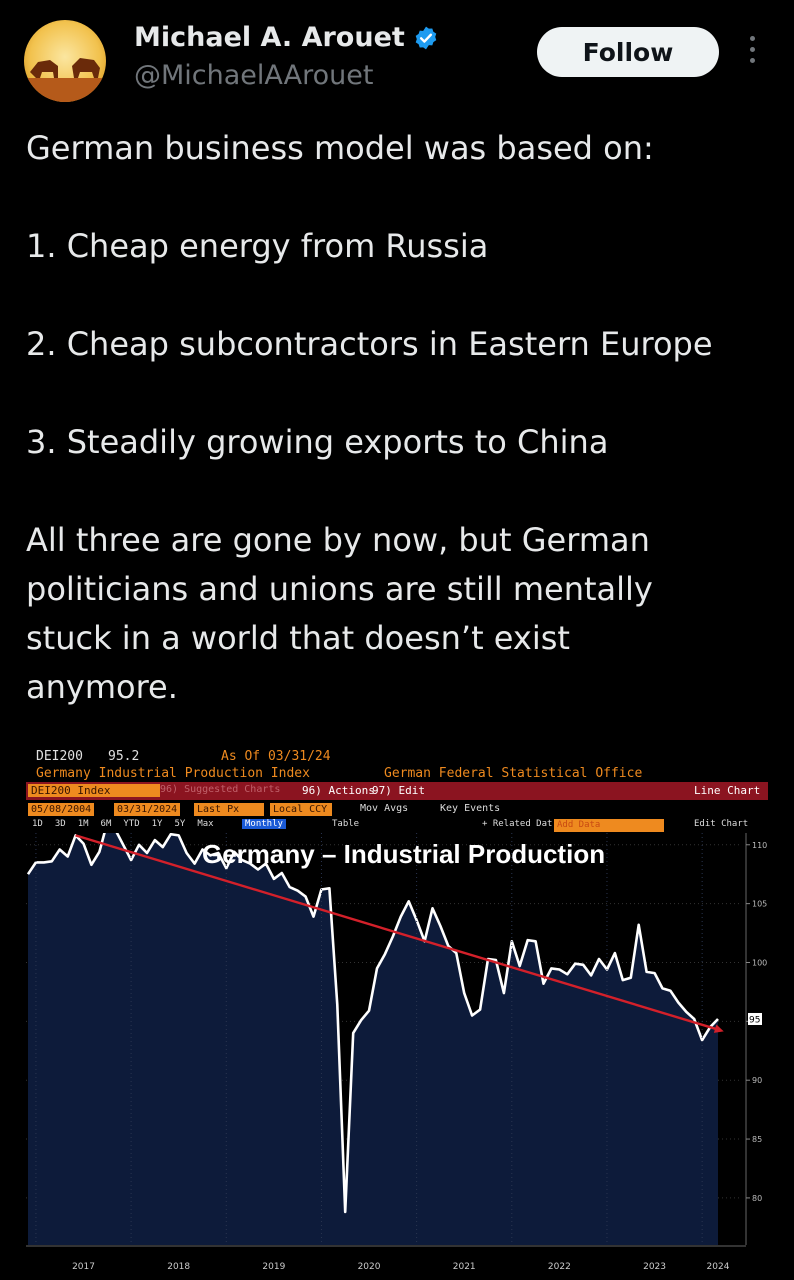  What do you see at coordinates (384, 808) in the screenshot?
I see `mov-avgs-toggle: Mov Avgs` at bounding box center [384, 808].